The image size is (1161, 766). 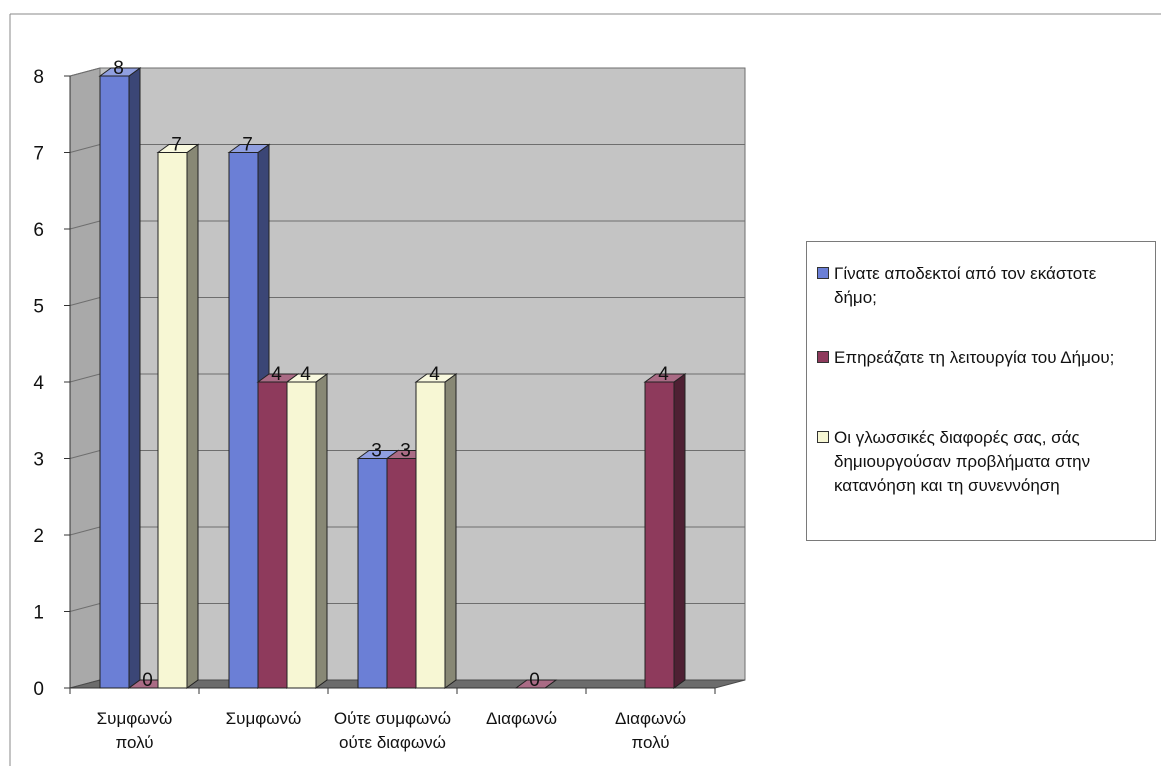 I want to click on y-tick-label: 8, so click(x=38, y=77).